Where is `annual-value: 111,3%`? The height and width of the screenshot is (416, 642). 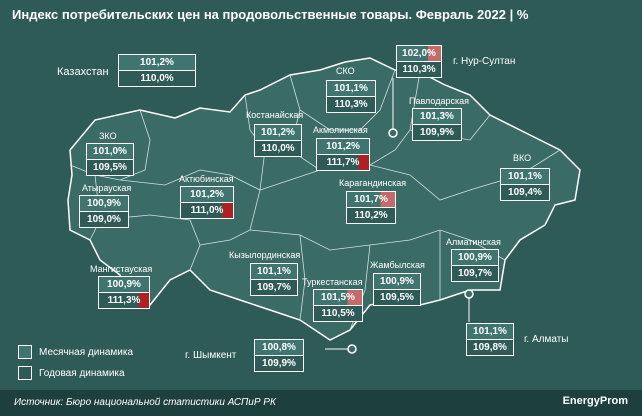 annual-value: 111,3% is located at coordinates (124, 300).